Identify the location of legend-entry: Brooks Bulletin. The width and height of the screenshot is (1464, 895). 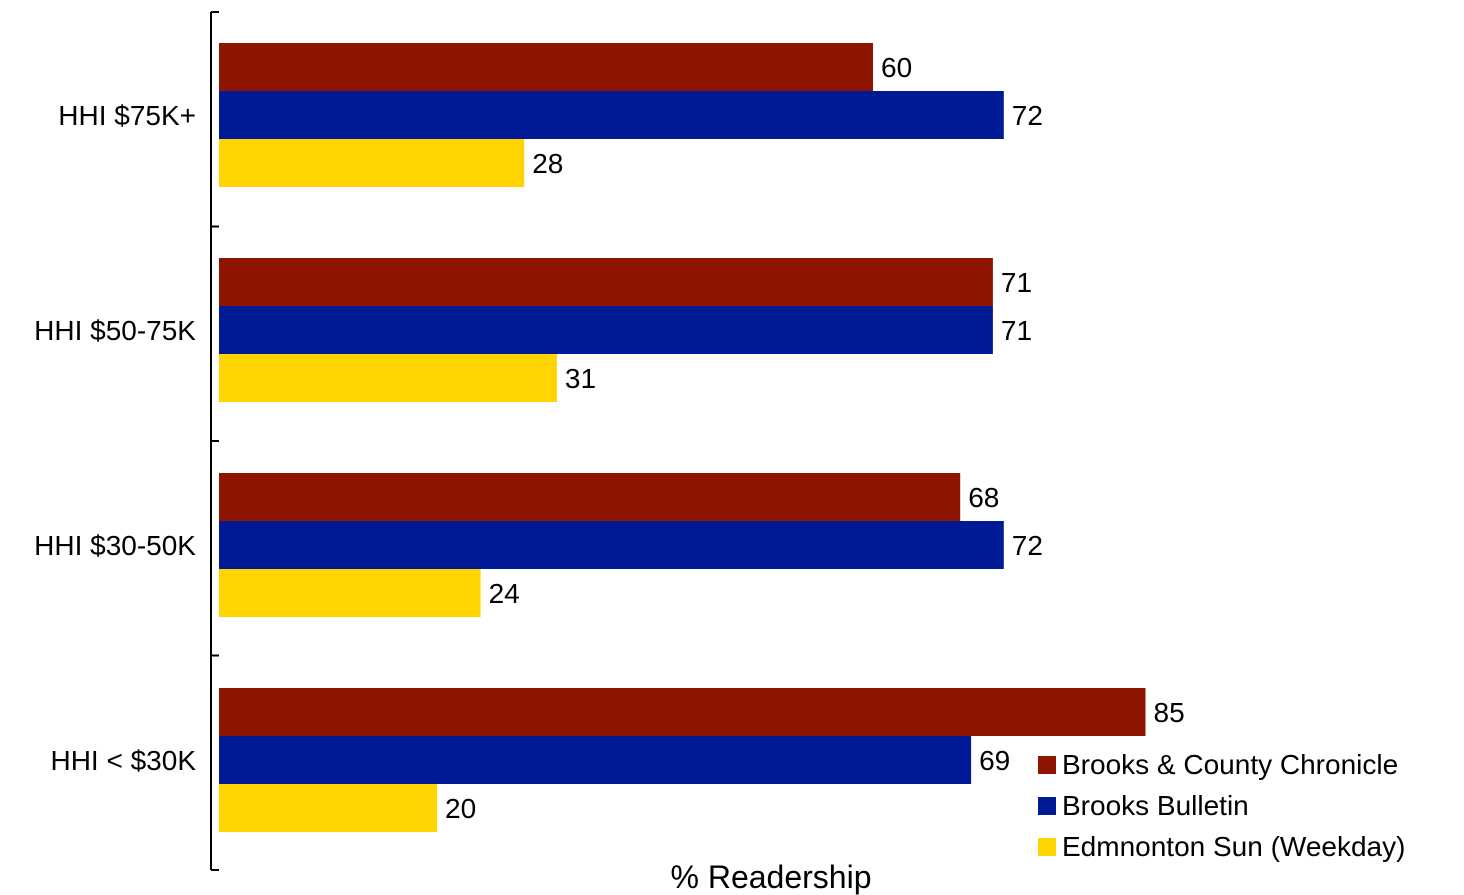
(1155, 805).